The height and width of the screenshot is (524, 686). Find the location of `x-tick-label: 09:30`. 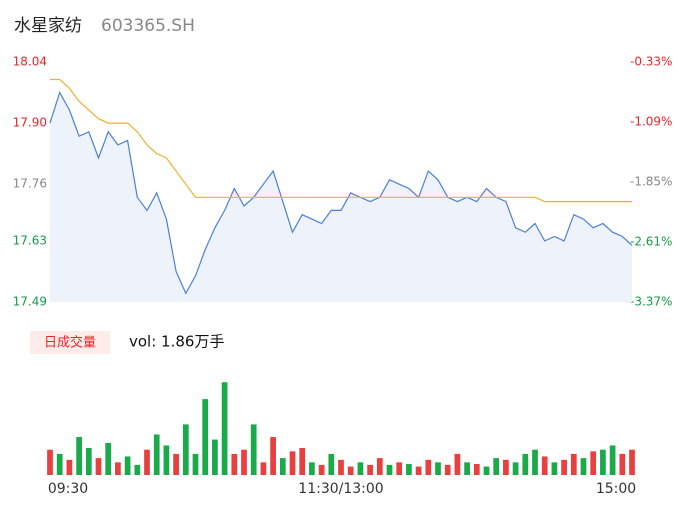

x-tick-label: 09:30 is located at coordinates (68, 489).